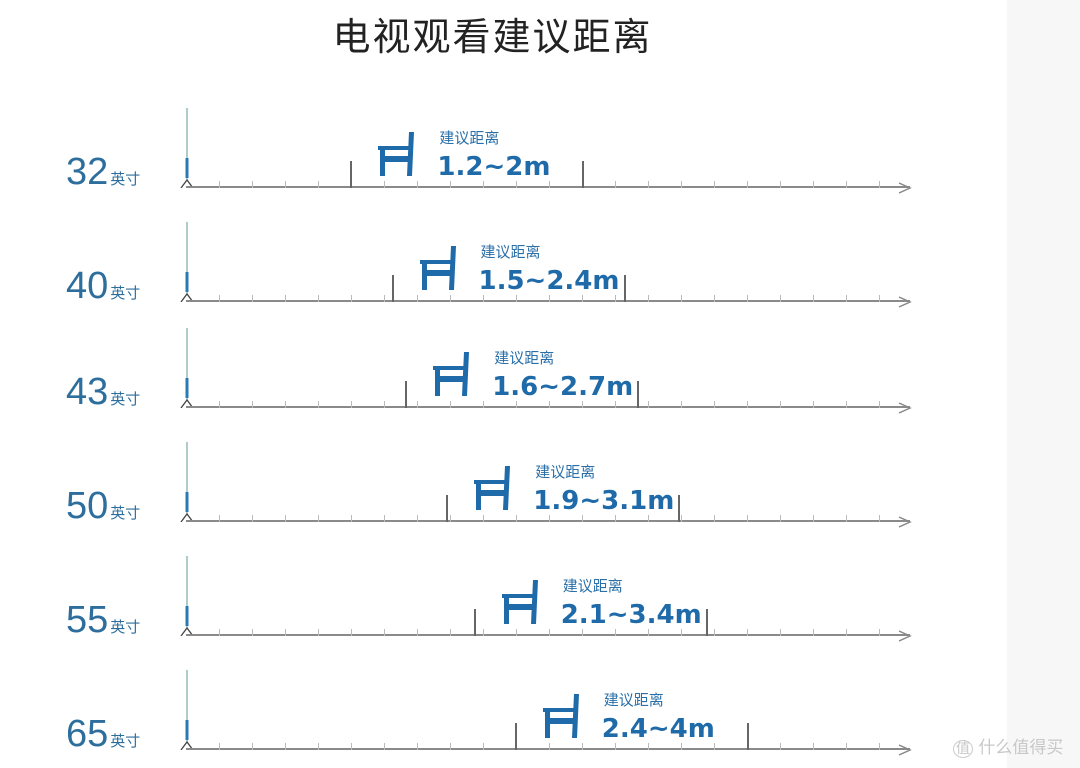 This screenshot has height=768, width=1080. I want to click on watermark: 值 什么值得买, so click(1008, 745).